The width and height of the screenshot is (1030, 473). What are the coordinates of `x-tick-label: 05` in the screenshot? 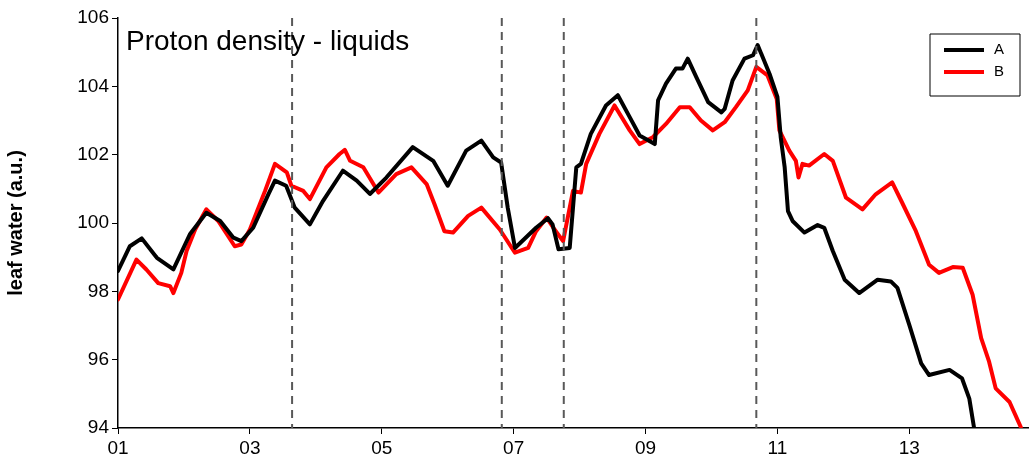 It's located at (382, 447).